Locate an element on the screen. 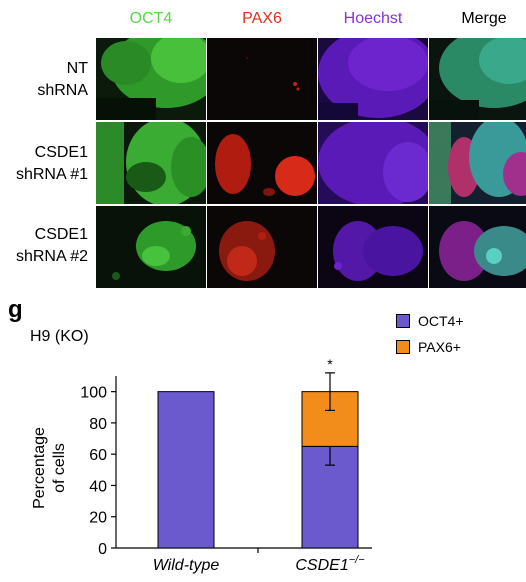  legend-swatch-oct4 is located at coordinates (403, 321).